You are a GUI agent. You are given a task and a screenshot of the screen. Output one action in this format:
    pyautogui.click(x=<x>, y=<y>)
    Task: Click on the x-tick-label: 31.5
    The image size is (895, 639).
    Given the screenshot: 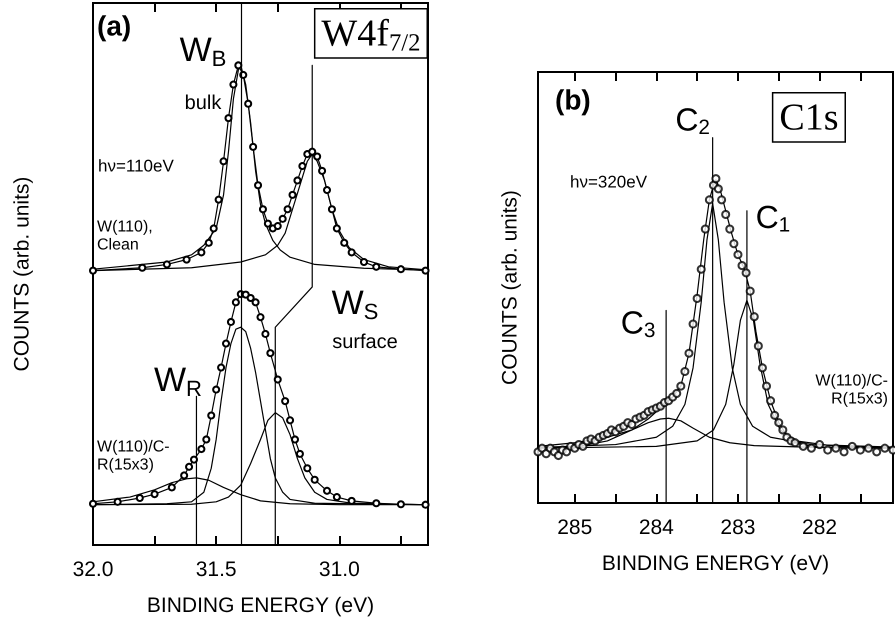 What is the action you would take?
    pyautogui.click(x=216, y=569)
    